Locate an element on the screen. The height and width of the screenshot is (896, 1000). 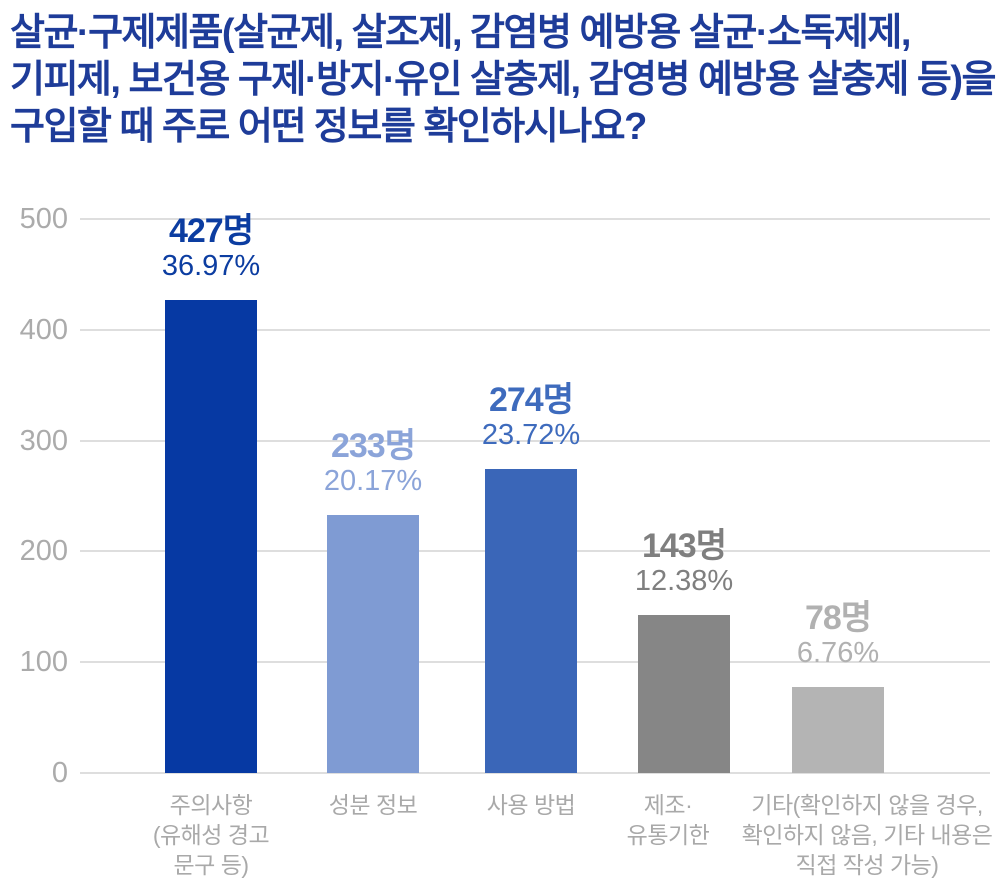
y-axis-tick-label-100: 100 is located at coordinates (43, 662).